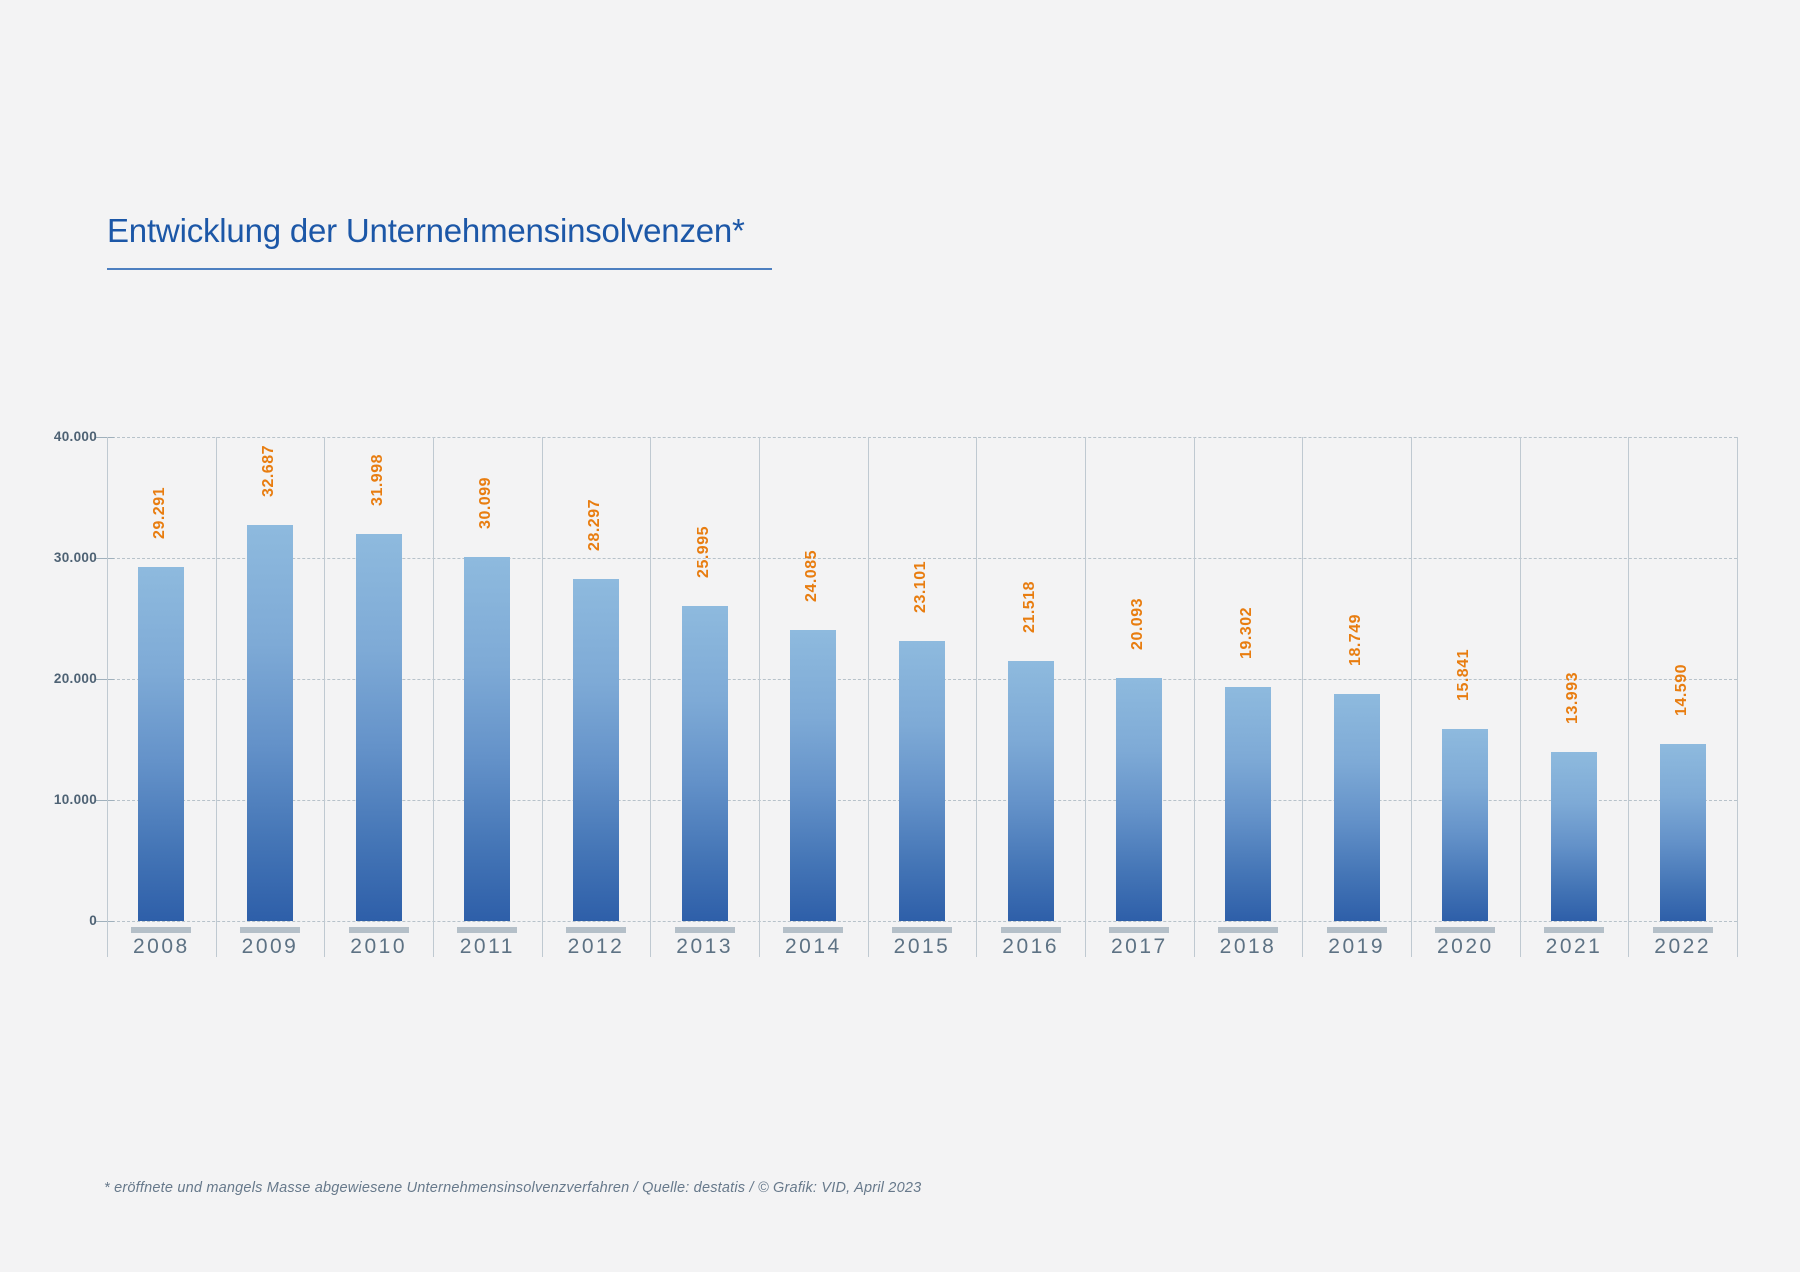 This screenshot has height=1272, width=1800. I want to click on x-axis-label-2013: 2013, so click(705, 946).